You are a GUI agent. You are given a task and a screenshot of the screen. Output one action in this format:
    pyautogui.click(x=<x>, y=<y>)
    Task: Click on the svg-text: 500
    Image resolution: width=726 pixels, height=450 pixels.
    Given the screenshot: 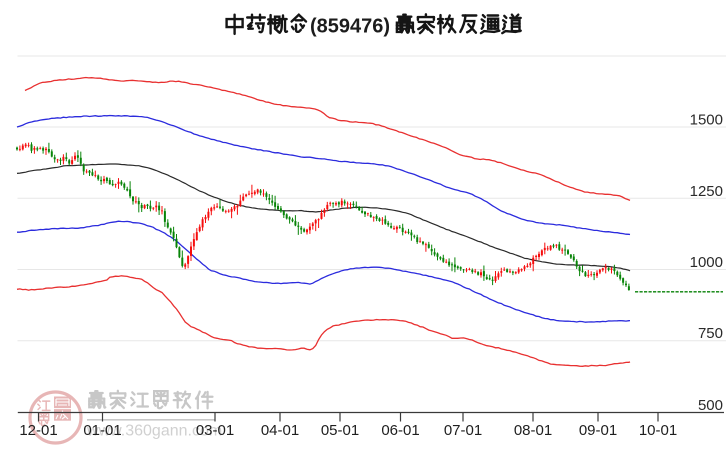 What is the action you would take?
    pyautogui.click(x=710, y=405)
    